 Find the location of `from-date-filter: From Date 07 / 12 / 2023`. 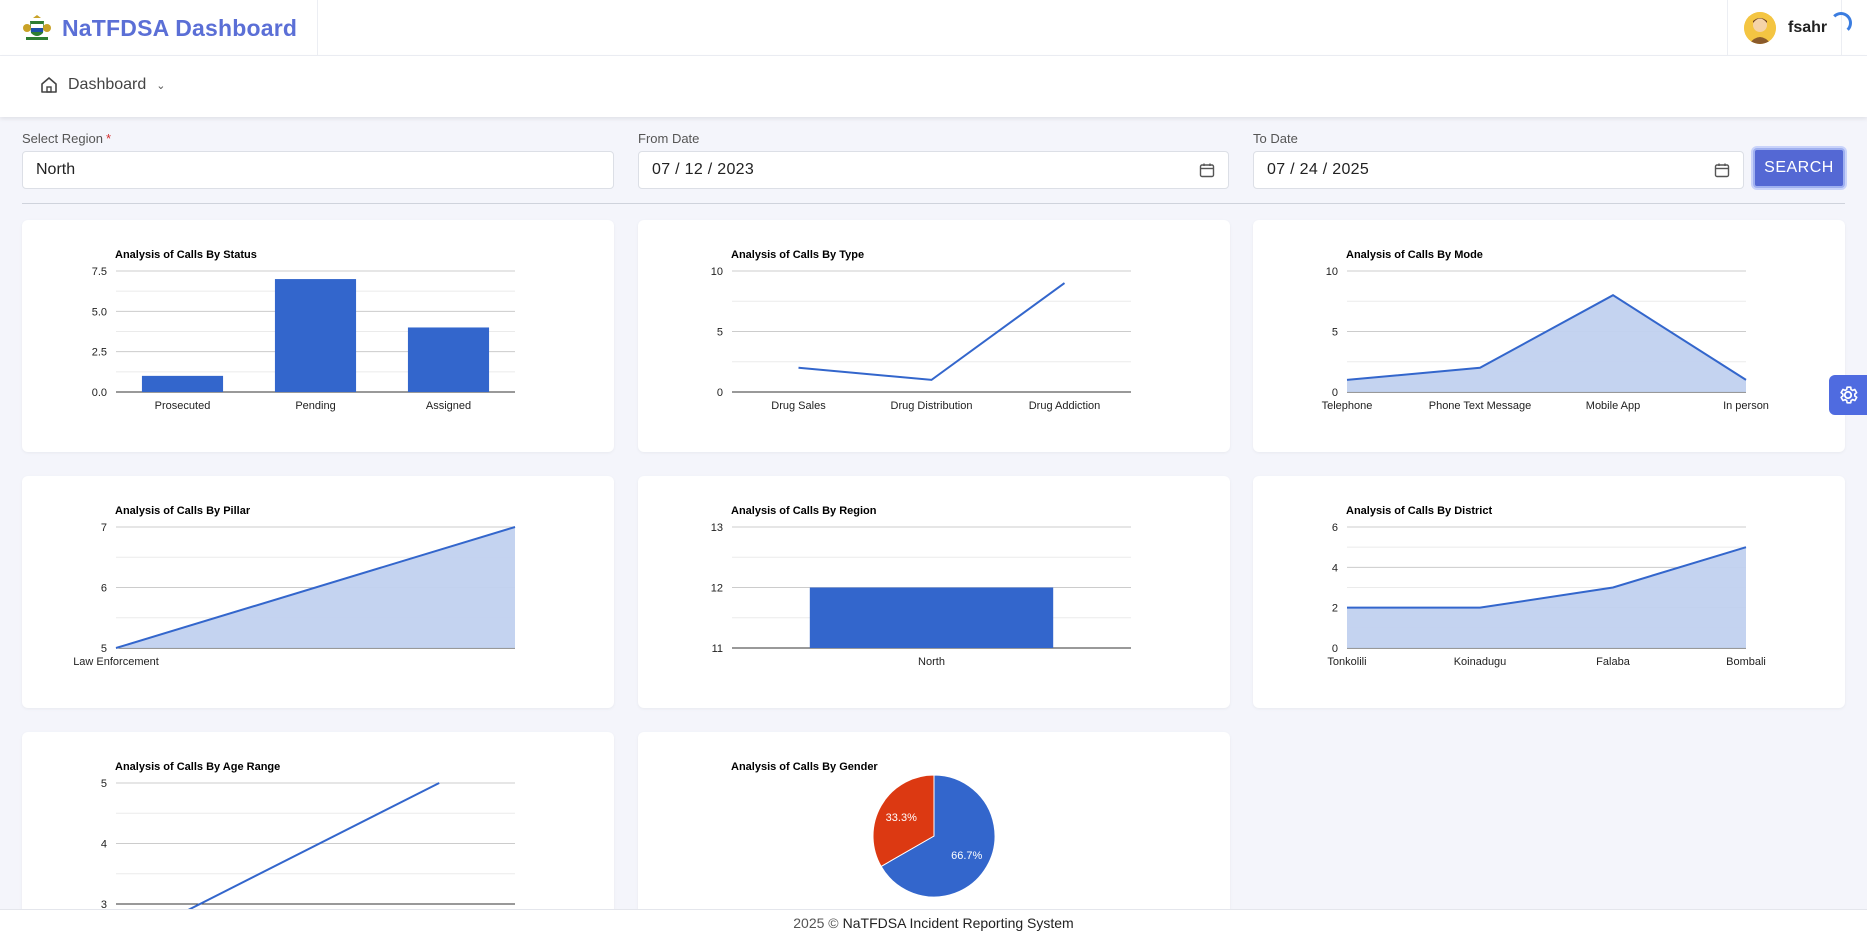

from-date-filter: From Date 07 / 12 / 2023 is located at coordinates (933, 160).